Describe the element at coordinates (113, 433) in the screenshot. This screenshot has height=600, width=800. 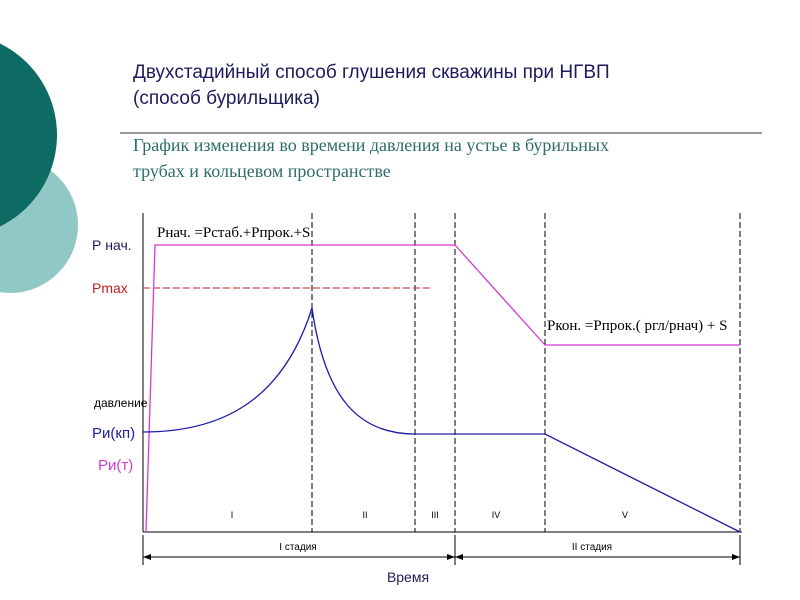
I see `y-label: Ри(кп)` at that location.